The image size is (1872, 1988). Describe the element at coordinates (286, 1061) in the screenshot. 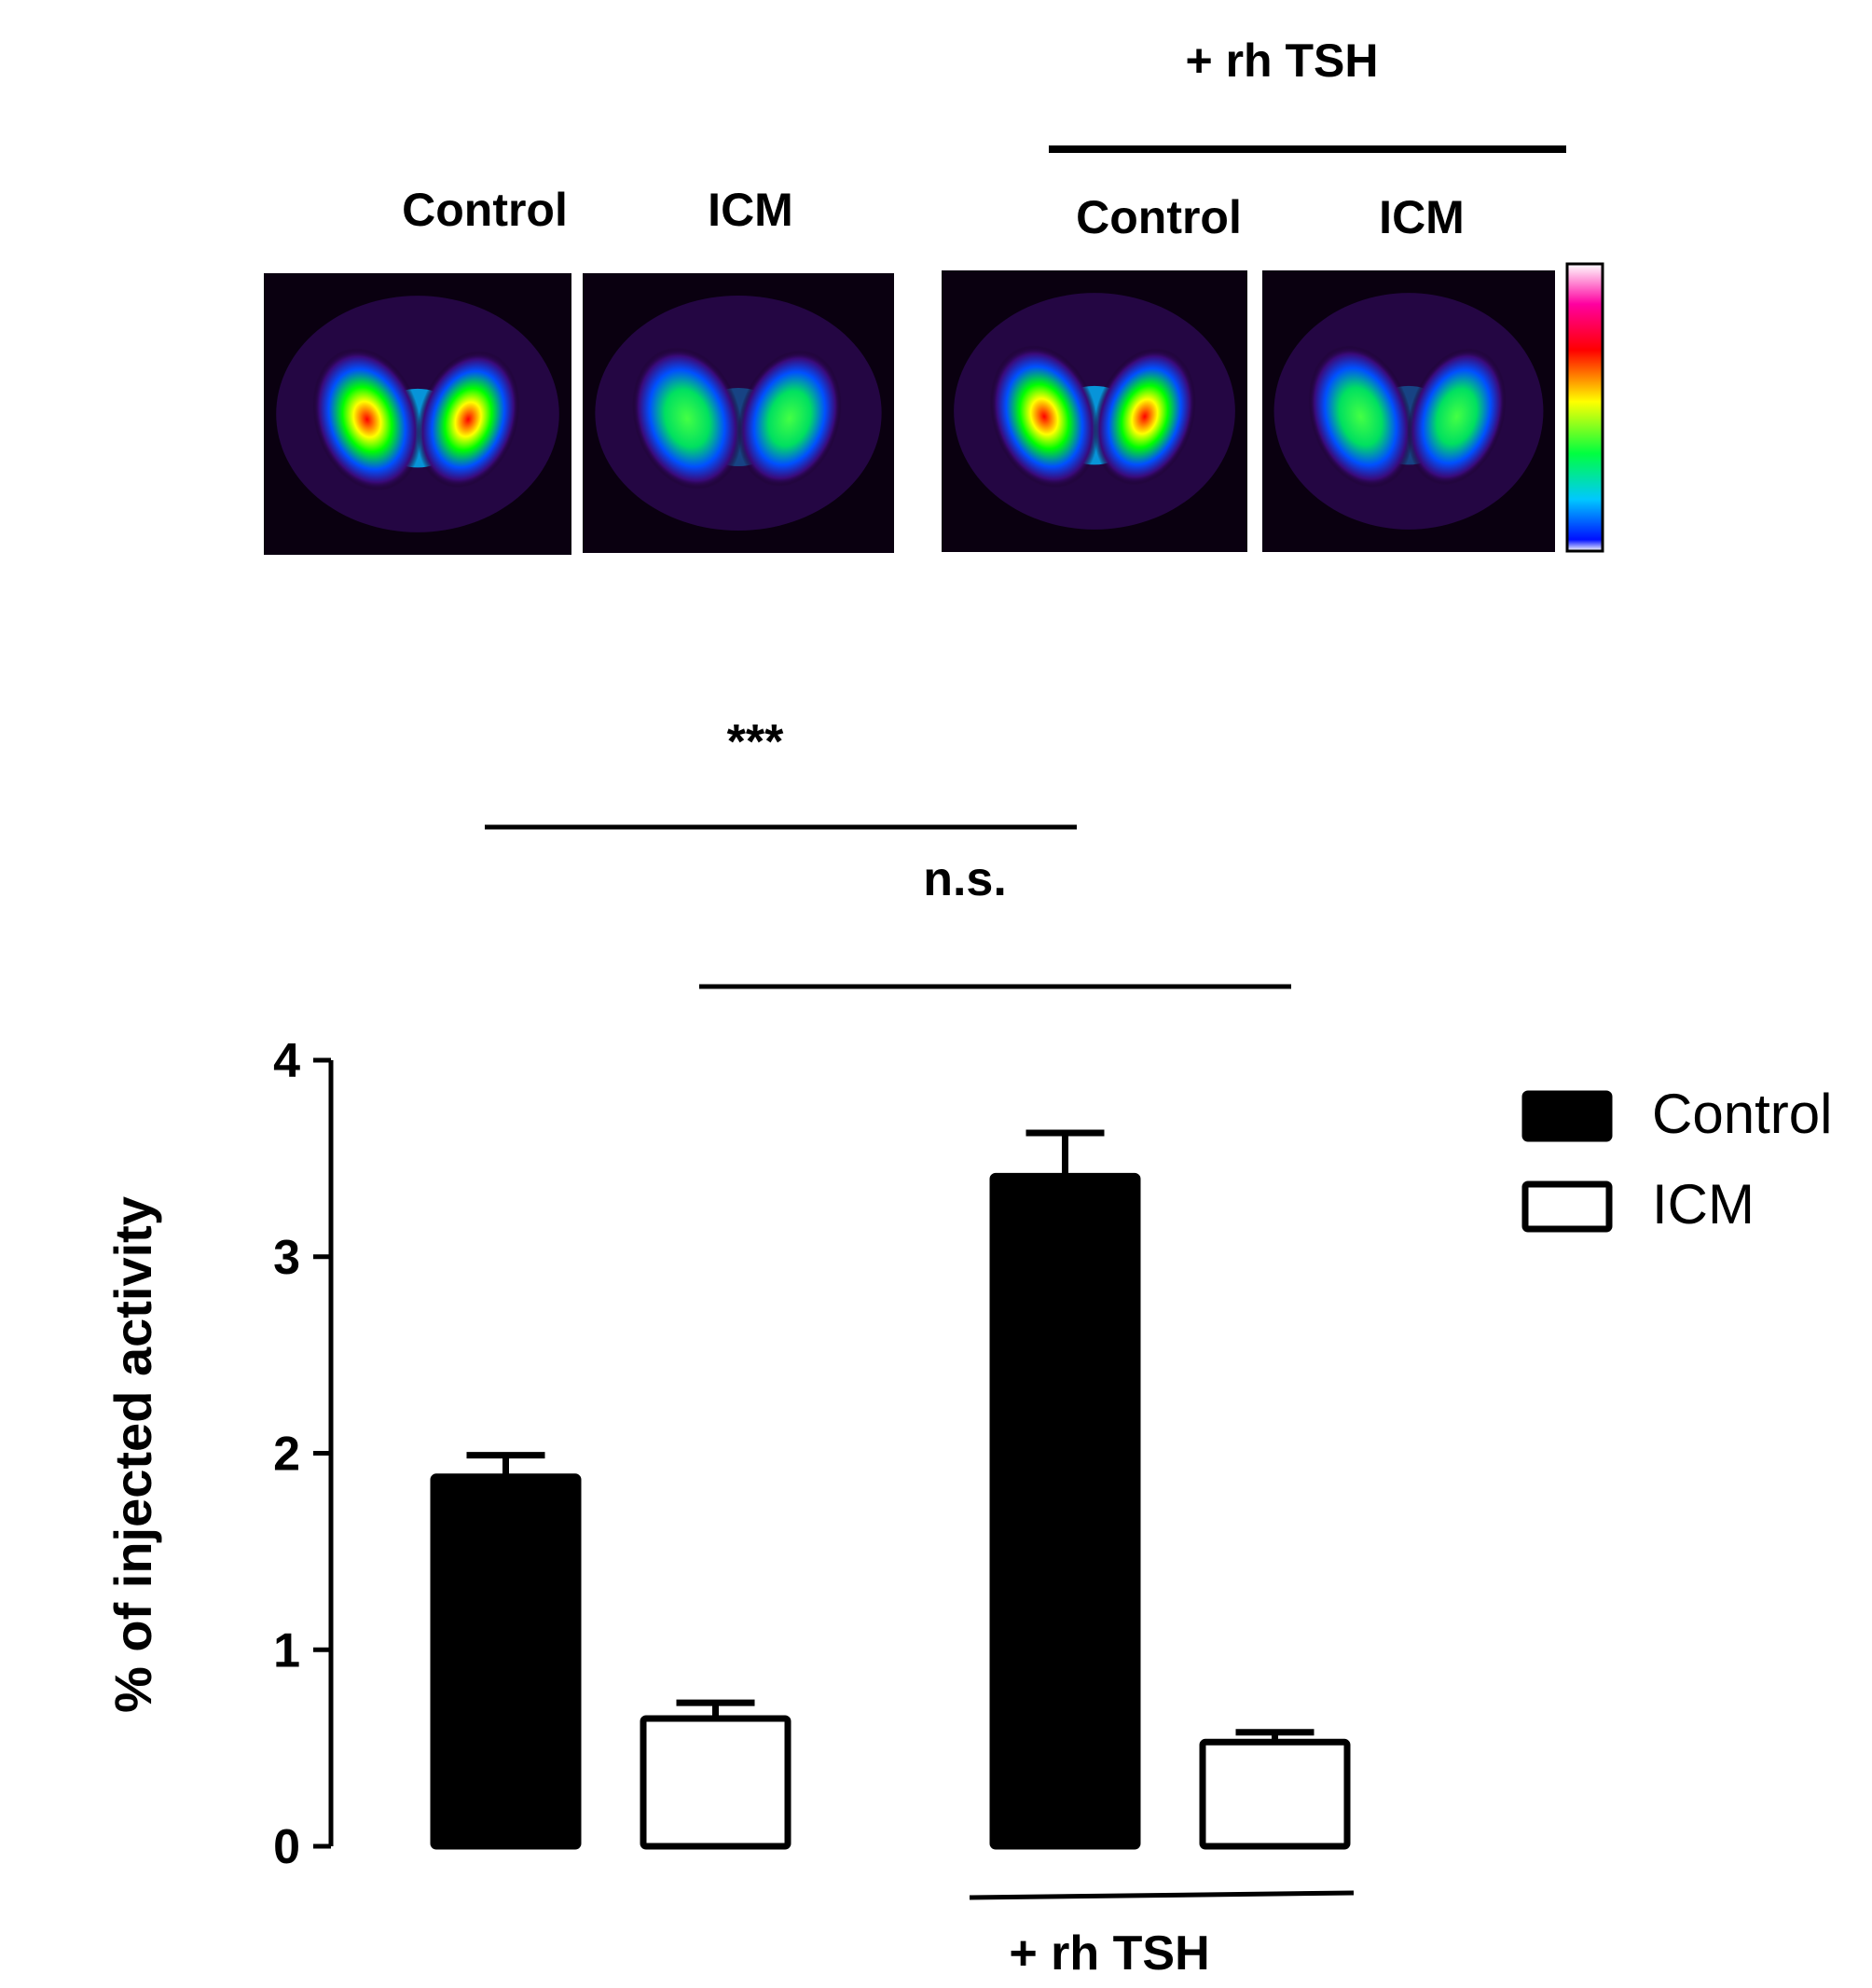

I see `y-tick-label: 4` at that location.